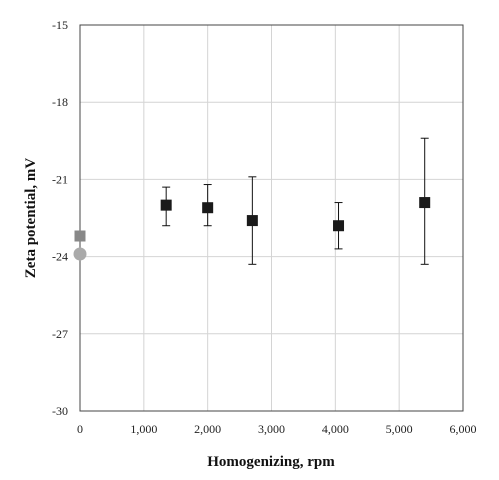 This screenshot has width=499, height=480. Describe the element at coordinates (60, 179) in the screenshot. I see `y-tick-label: -21` at that location.